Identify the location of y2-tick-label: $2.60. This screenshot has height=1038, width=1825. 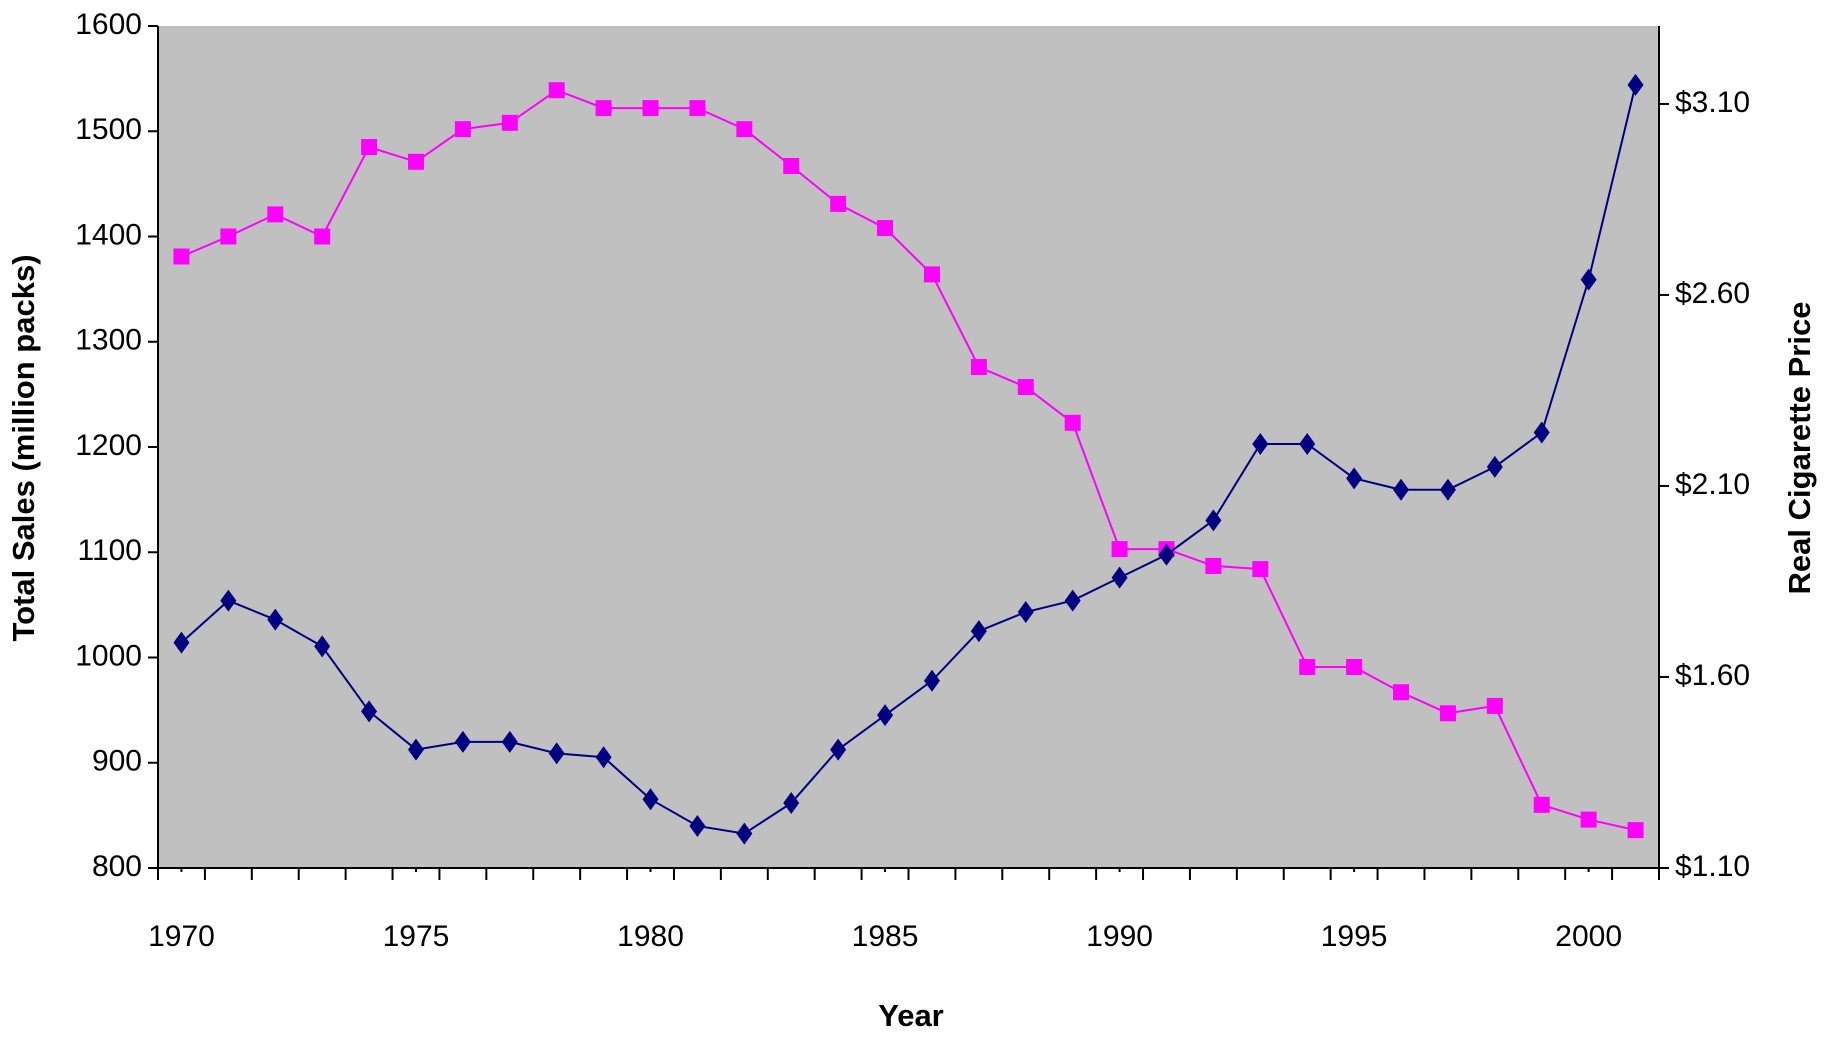
(1712, 293).